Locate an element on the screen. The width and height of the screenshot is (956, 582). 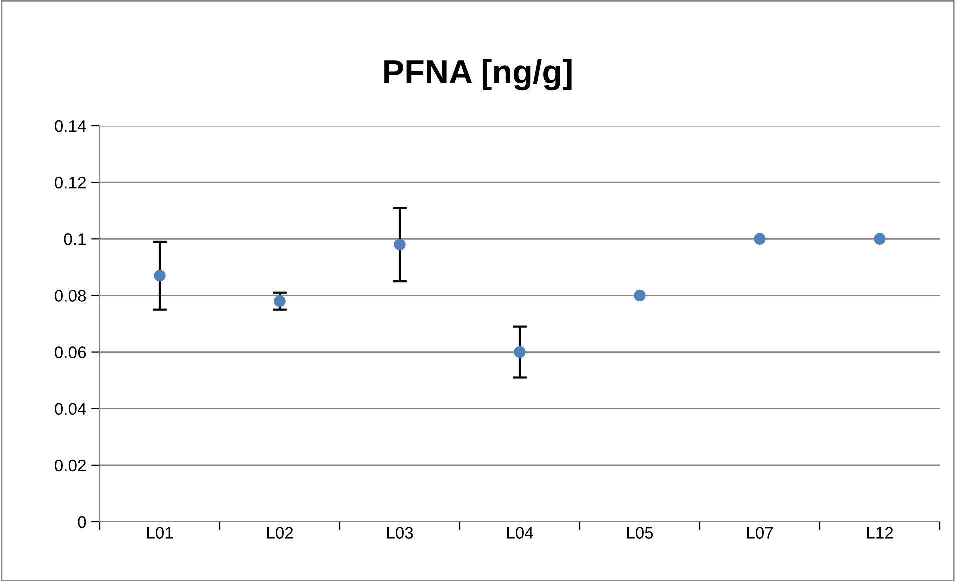
y-tick-label: 0.12 is located at coordinates (70, 182).